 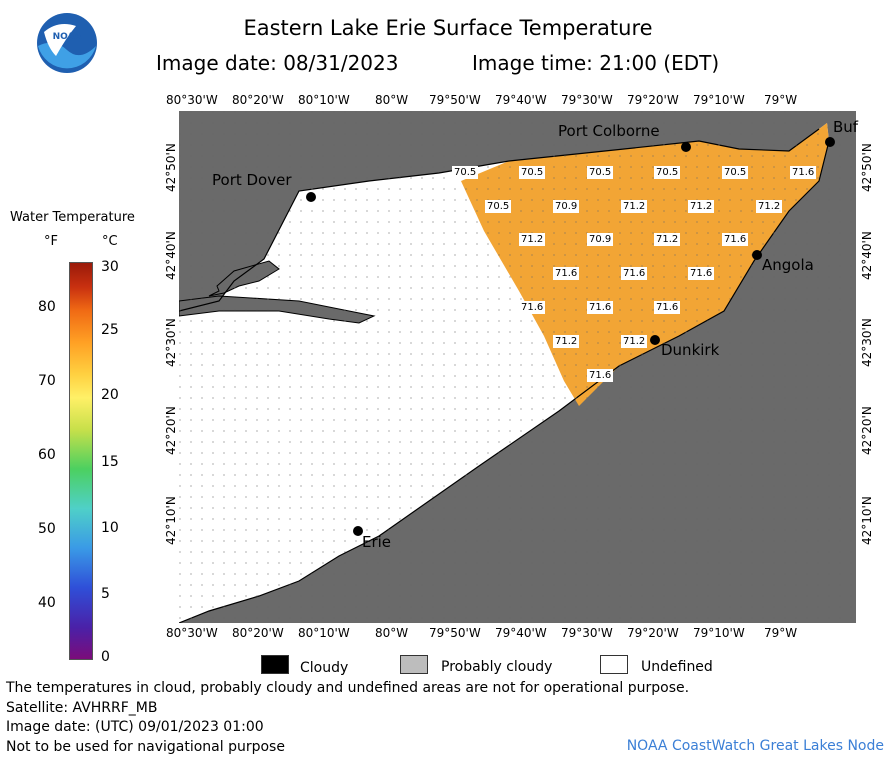 I want to click on lon-label-top: 79°20'W, so click(x=653, y=100).